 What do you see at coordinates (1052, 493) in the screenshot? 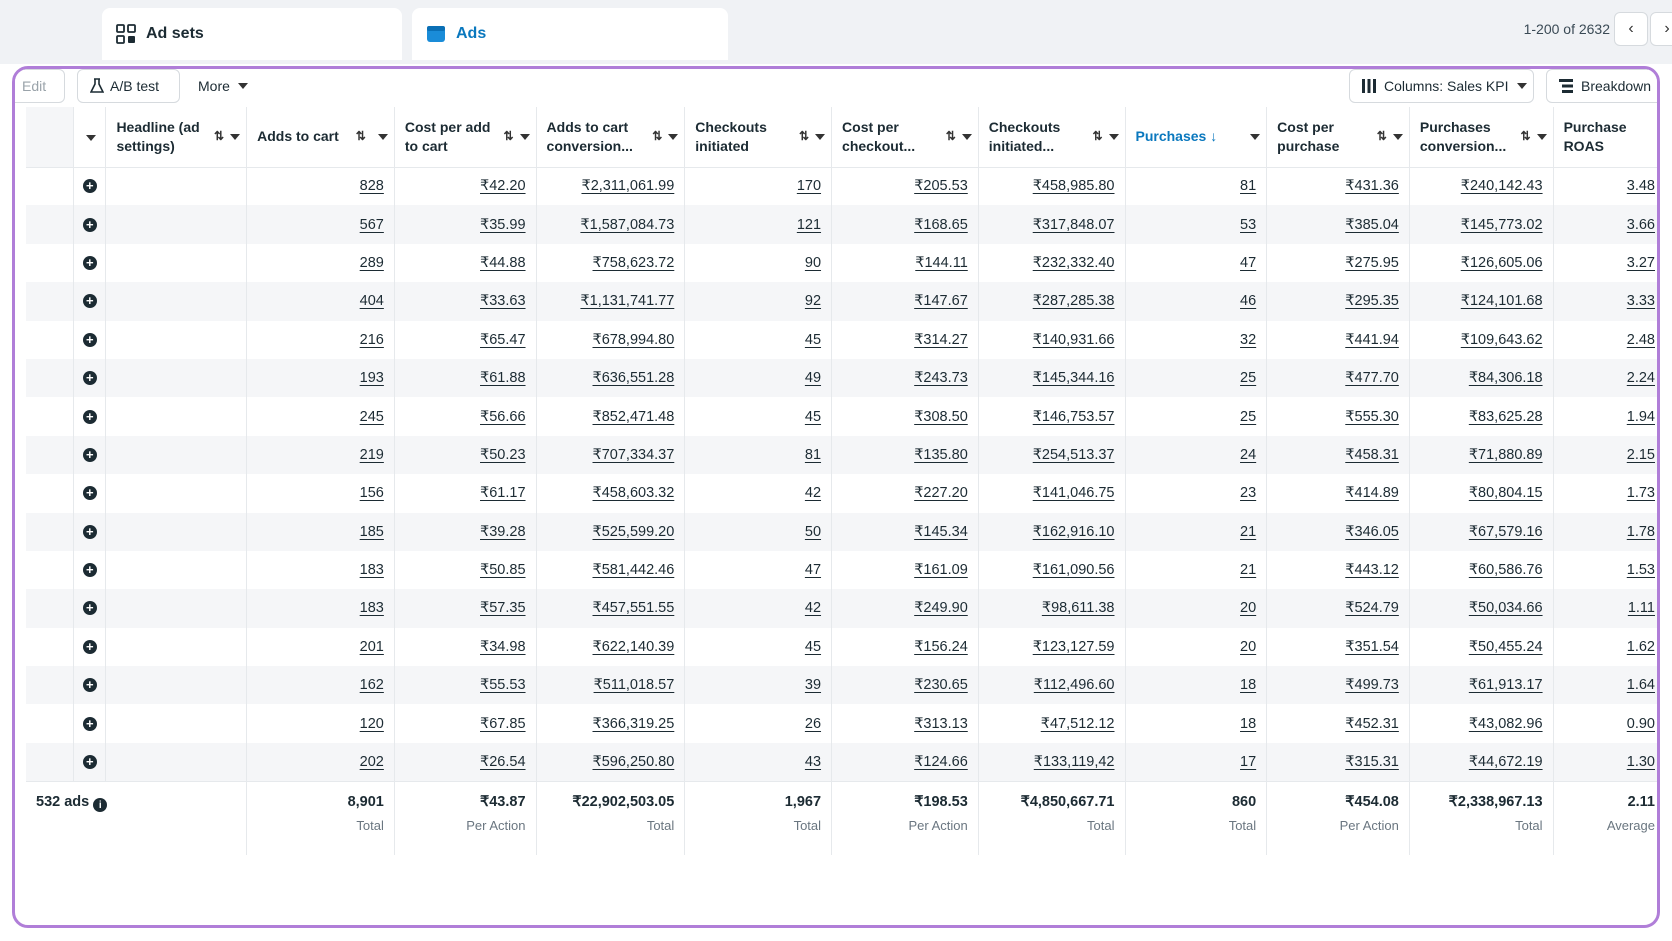
I see `metric-cell: ₹141,046.75` at bounding box center [1052, 493].